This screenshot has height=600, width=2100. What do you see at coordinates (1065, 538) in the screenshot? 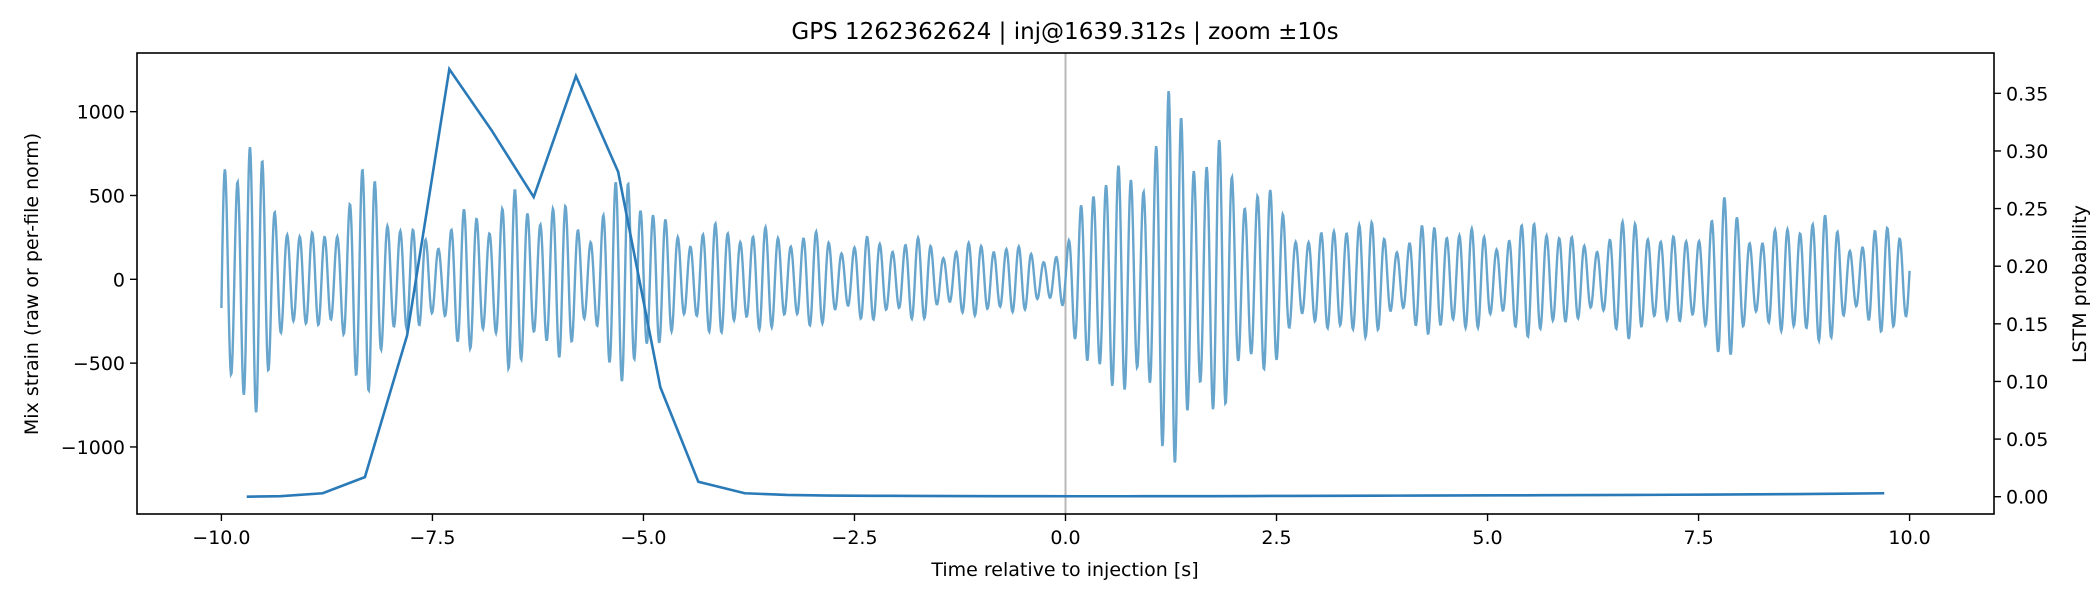
I see `x-tick-label: 0.0` at bounding box center [1065, 538].